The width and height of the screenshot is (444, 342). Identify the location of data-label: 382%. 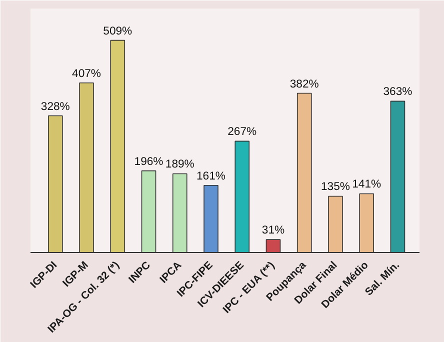
(304, 84).